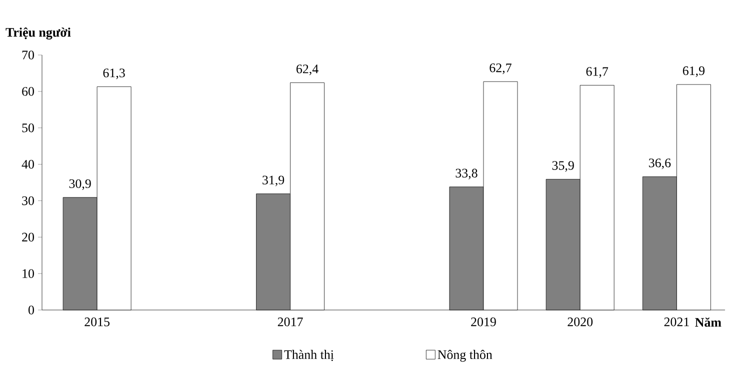  Describe the element at coordinates (28, 201) in the screenshot. I see `y-tick-label: 30` at that location.